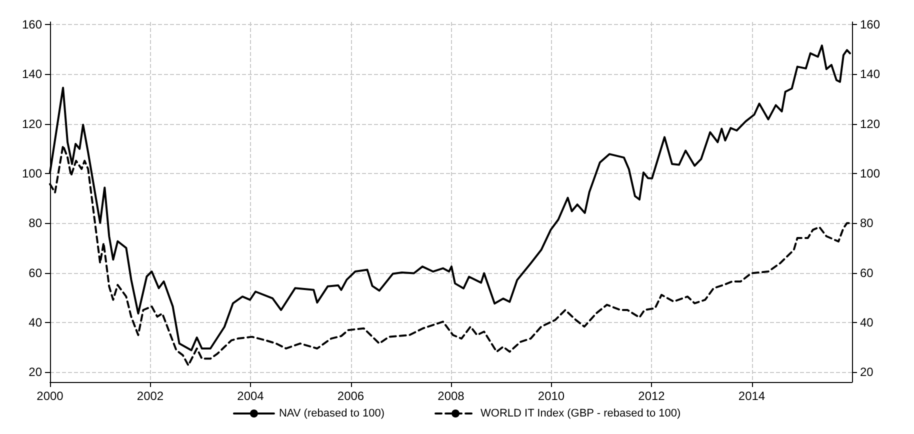  I want to click on y-tick-label: 100, so click(32, 173).